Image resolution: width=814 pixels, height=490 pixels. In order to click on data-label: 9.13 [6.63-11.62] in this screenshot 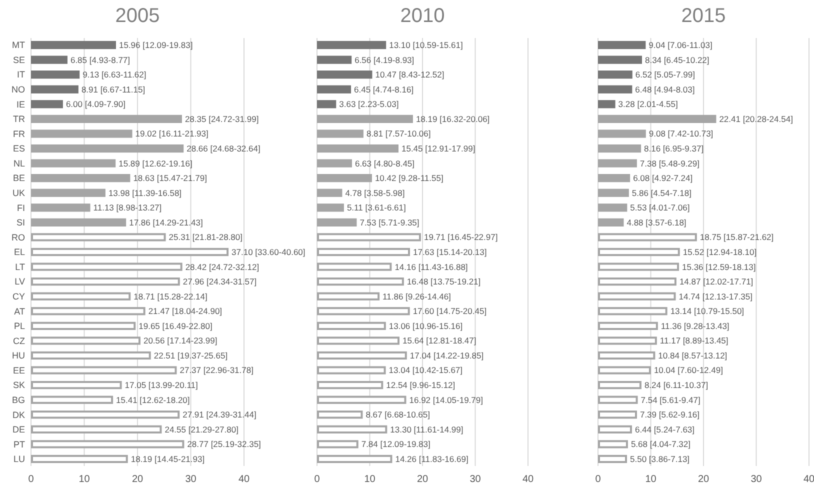, I will do `click(114, 75)`.